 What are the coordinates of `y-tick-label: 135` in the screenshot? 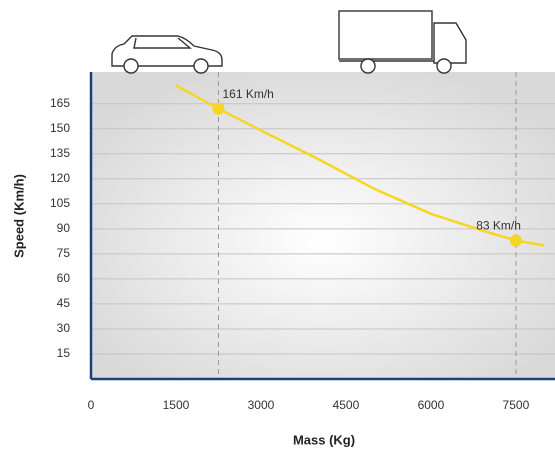 It's located at (60, 153).